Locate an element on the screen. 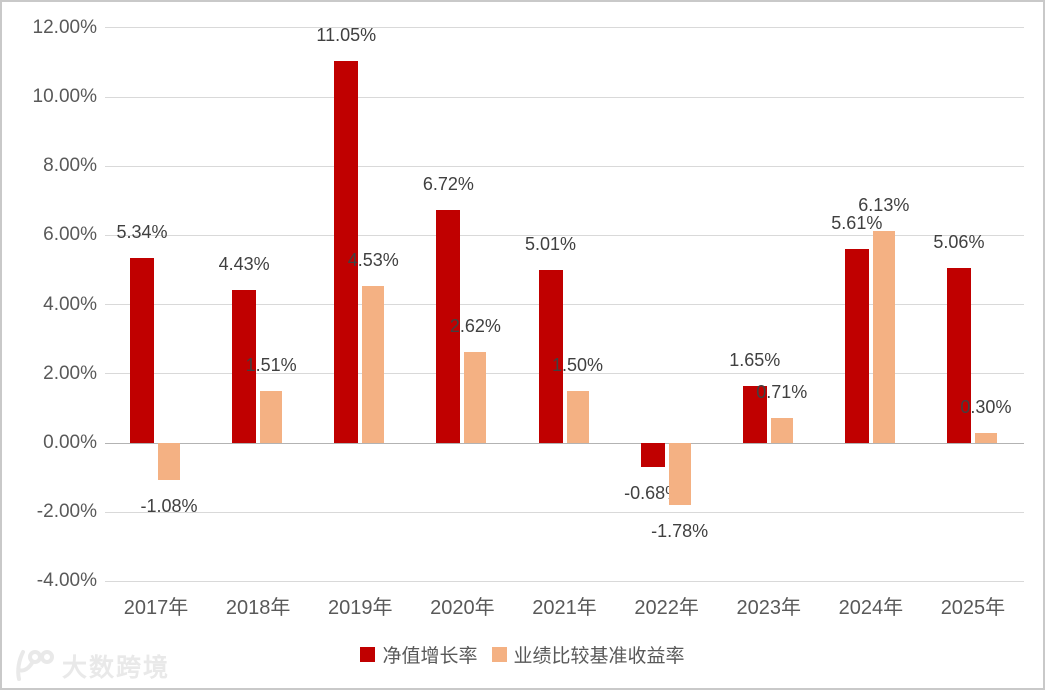 This screenshot has height=690, width=1045. data-label-benchmark-2022: -1.78% is located at coordinates (680, 530).